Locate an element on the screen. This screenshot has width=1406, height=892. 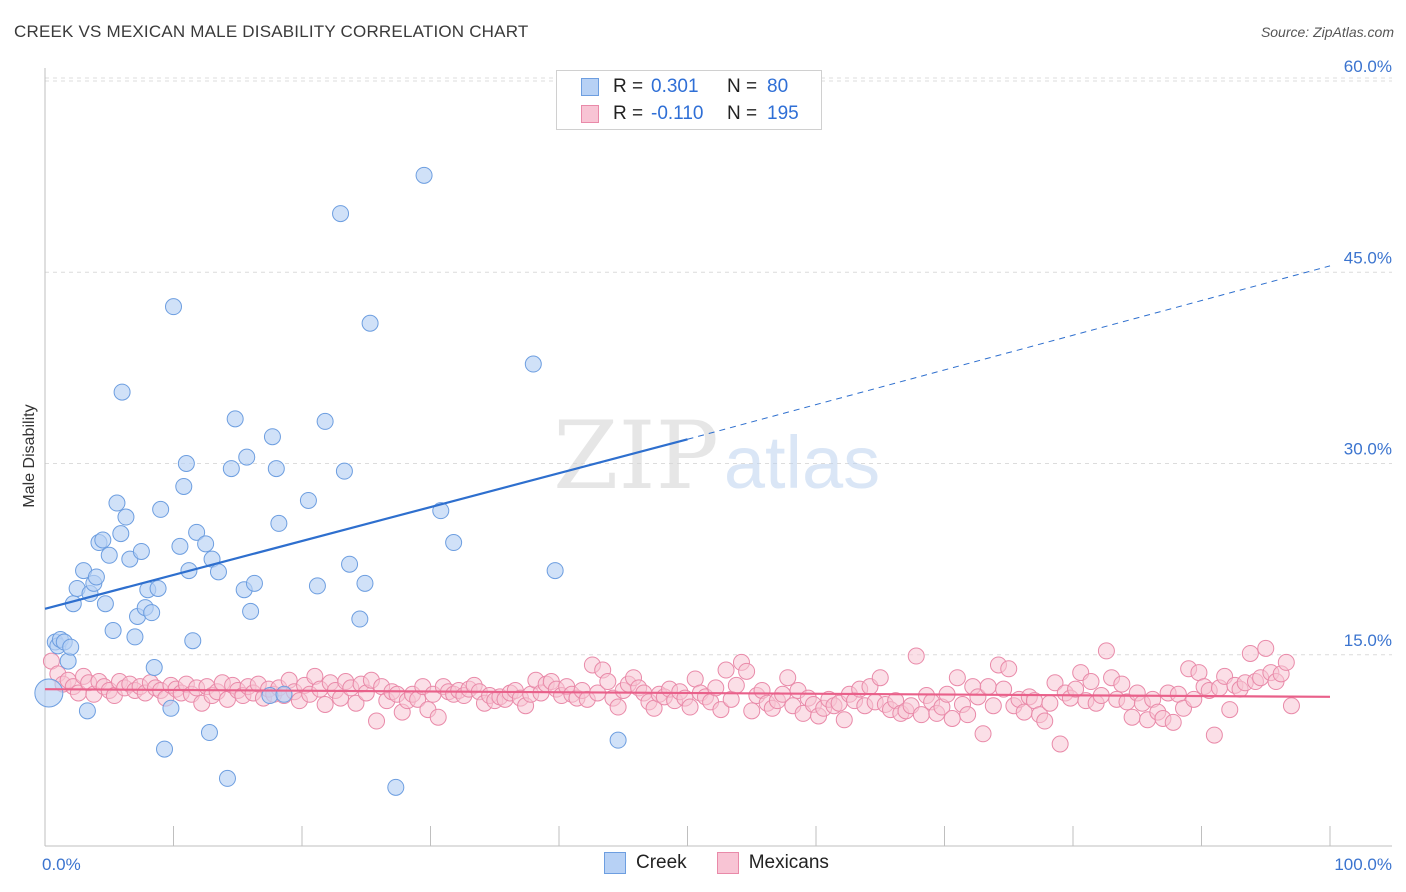
legend-row-mexicans: R = -0.110 N = 195 is located at coordinates (690, 114).